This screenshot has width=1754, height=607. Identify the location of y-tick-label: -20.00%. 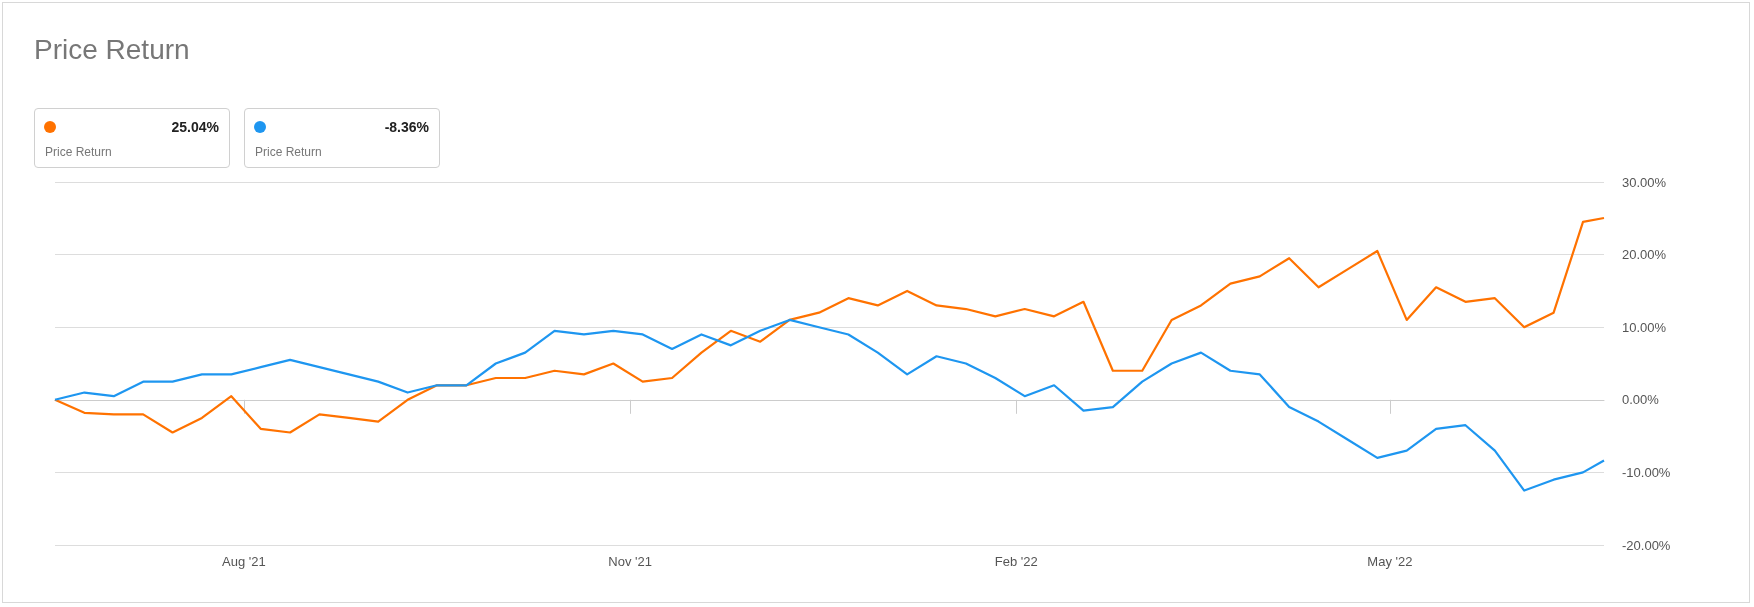
(1646, 545).